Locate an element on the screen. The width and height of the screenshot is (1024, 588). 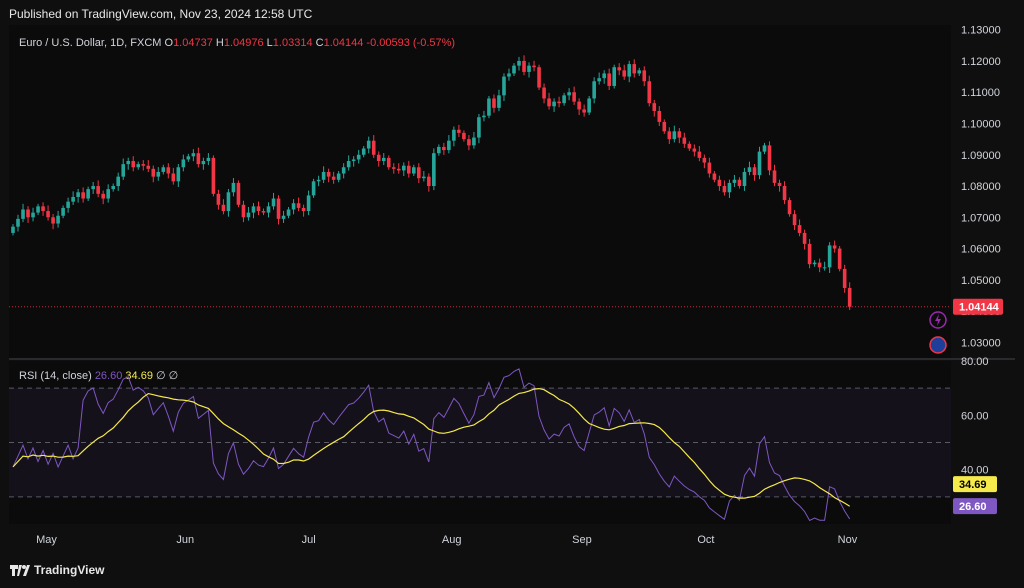
time-axis-label: Sep is located at coordinates (582, 540).